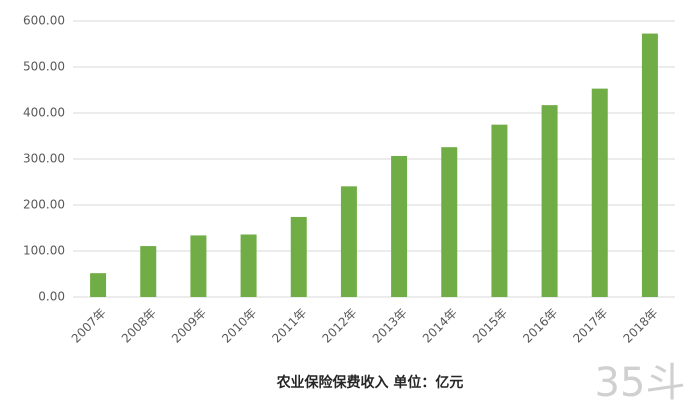  Describe the element at coordinates (640, 383) in the screenshot. I see `watermark: 35斗` at that location.